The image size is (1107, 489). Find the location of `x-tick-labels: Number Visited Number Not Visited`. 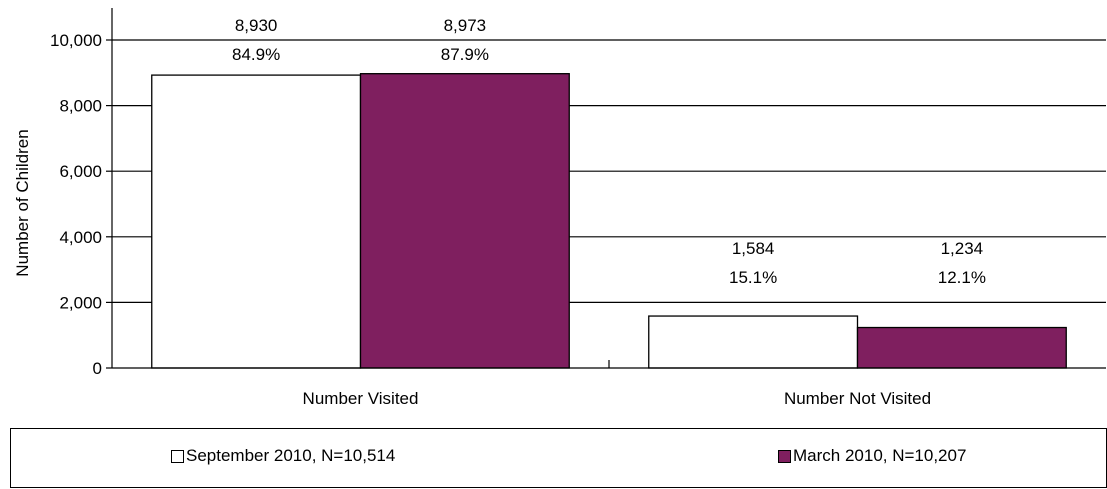

x-tick-labels: Number Visited Number Not Visited is located at coordinates (617, 398).